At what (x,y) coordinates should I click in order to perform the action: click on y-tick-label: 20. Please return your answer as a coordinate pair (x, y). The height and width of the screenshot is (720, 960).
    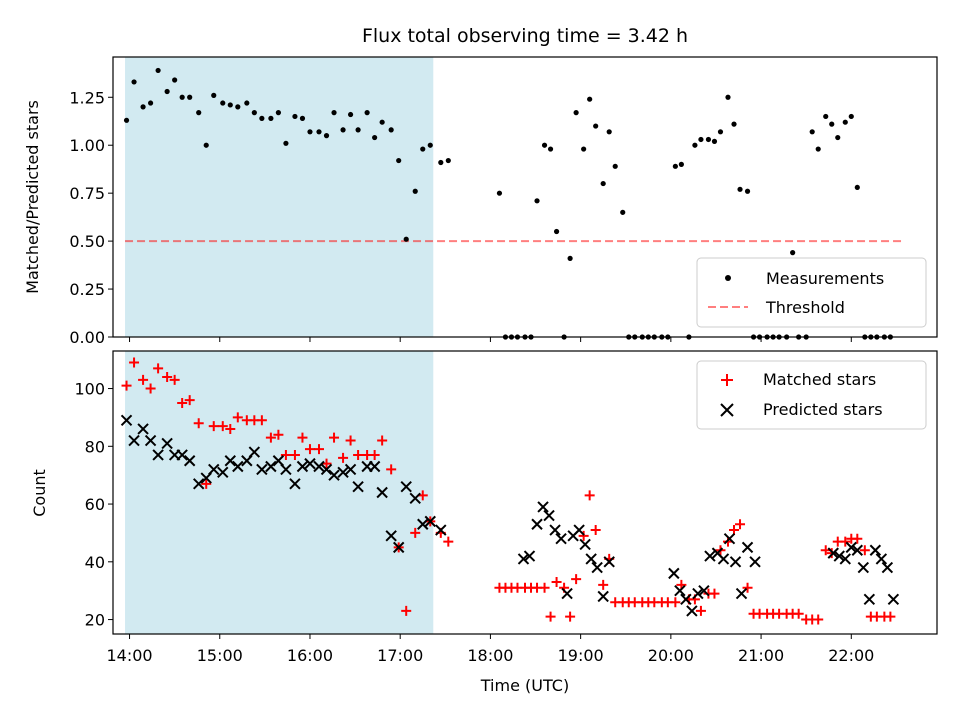
    Looking at the image, I should click on (95, 620).